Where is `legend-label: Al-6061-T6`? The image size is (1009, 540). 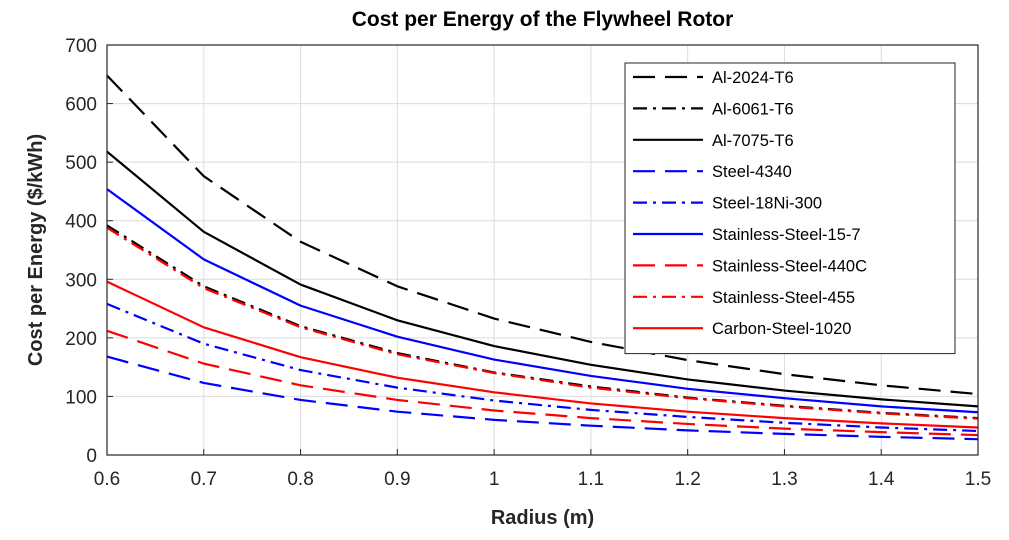
legend-label: Al-6061-T6 is located at coordinates (753, 109).